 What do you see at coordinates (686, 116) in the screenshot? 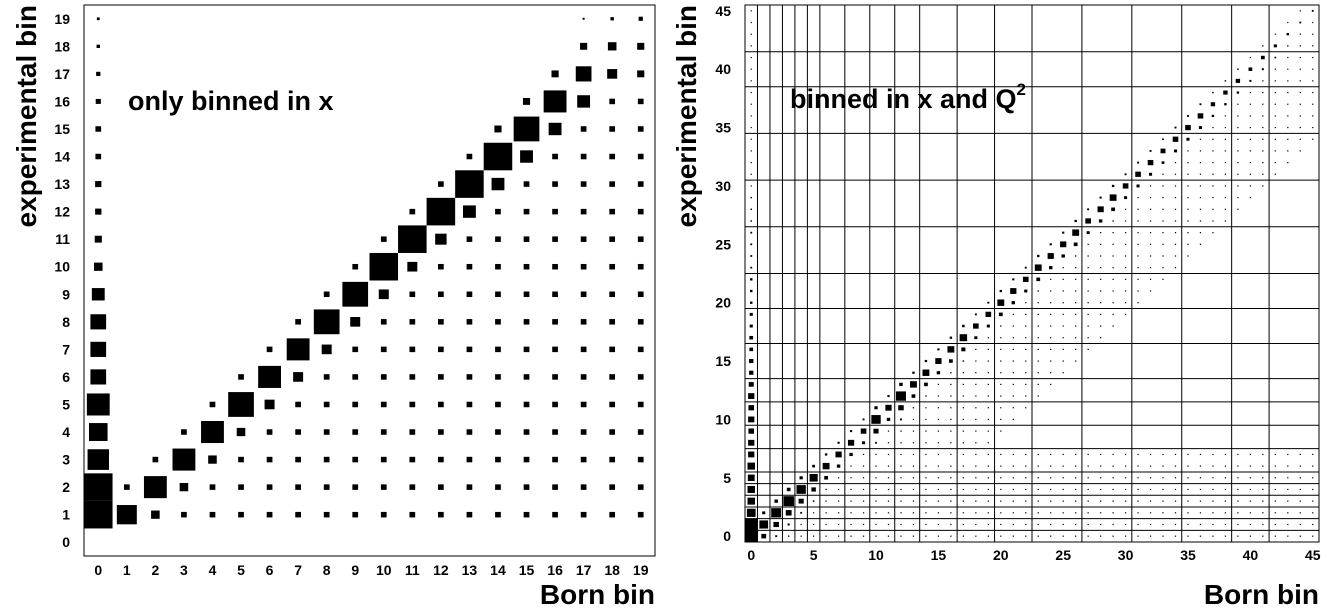
I see `y-axis-label-right: experimental bin` at bounding box center [686, 116].